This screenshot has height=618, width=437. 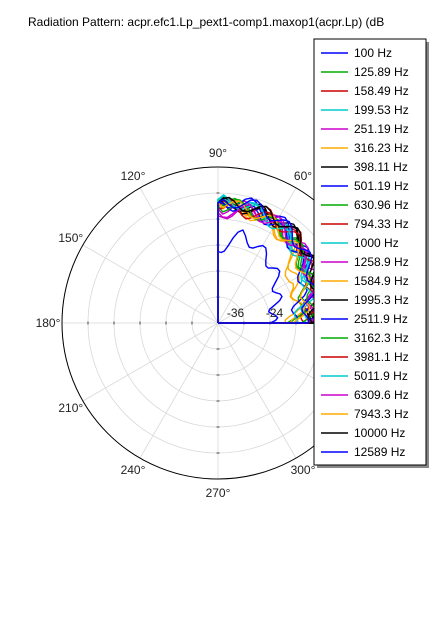 What do you see at coordinates (381, 205) in the screenshot?
I see `legend-label: 630.96 Hz` at bounding box center [381, 205].